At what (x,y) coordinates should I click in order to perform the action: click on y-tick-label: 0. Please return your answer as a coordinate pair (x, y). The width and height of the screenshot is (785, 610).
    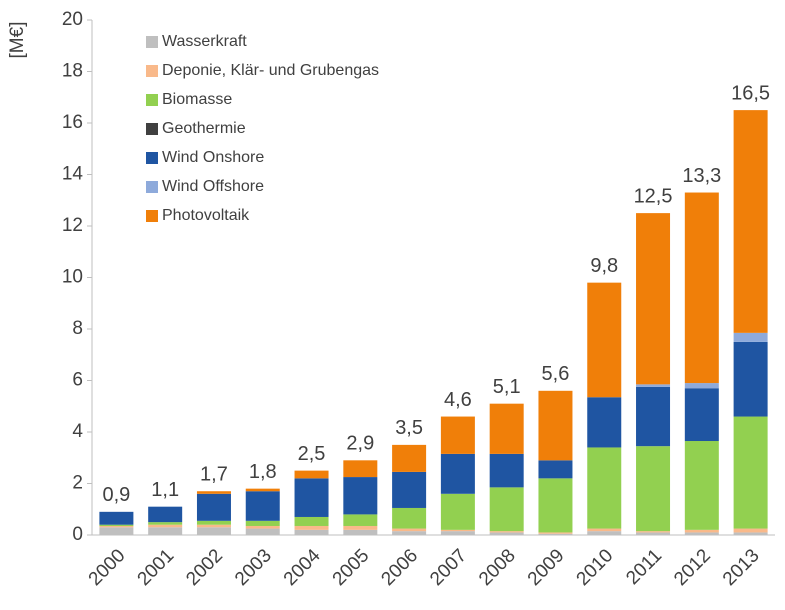
    Looking at the image, I should click on (77, 534).